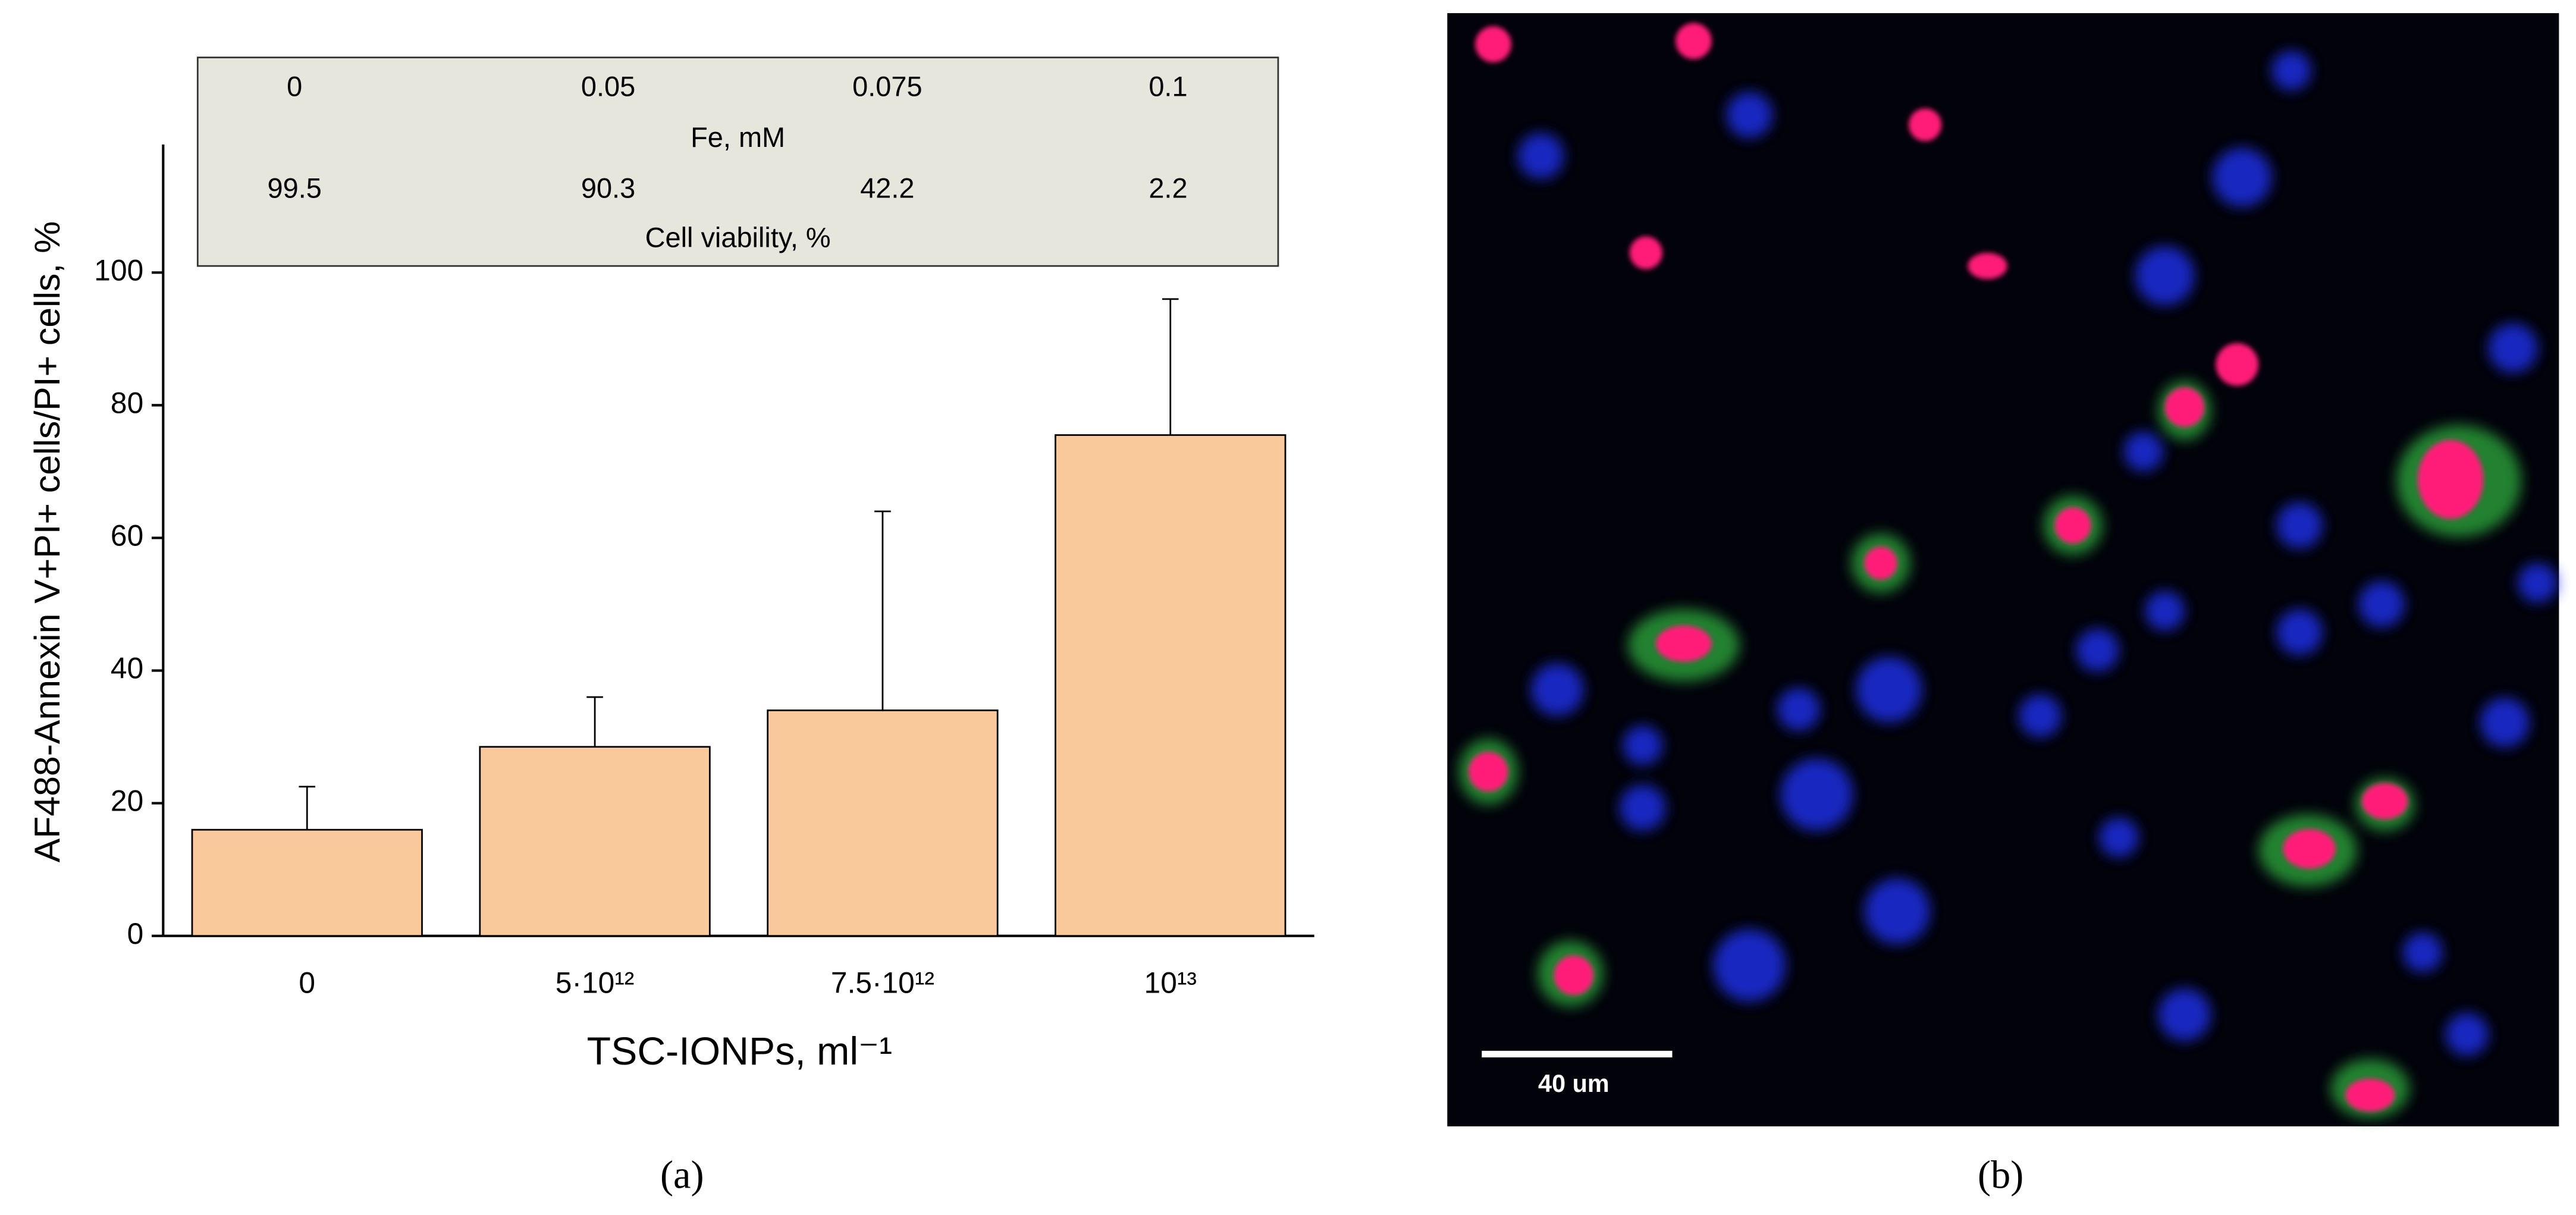  Describe the element at coordinates (738, 237) in the screenshot. I see `table-row-label: Cell viability, %` at that location.